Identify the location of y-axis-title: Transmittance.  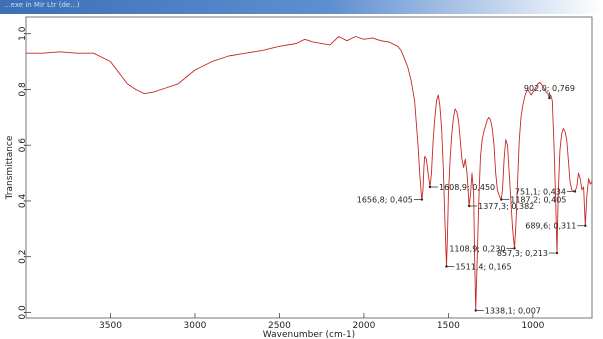
(10, 167).